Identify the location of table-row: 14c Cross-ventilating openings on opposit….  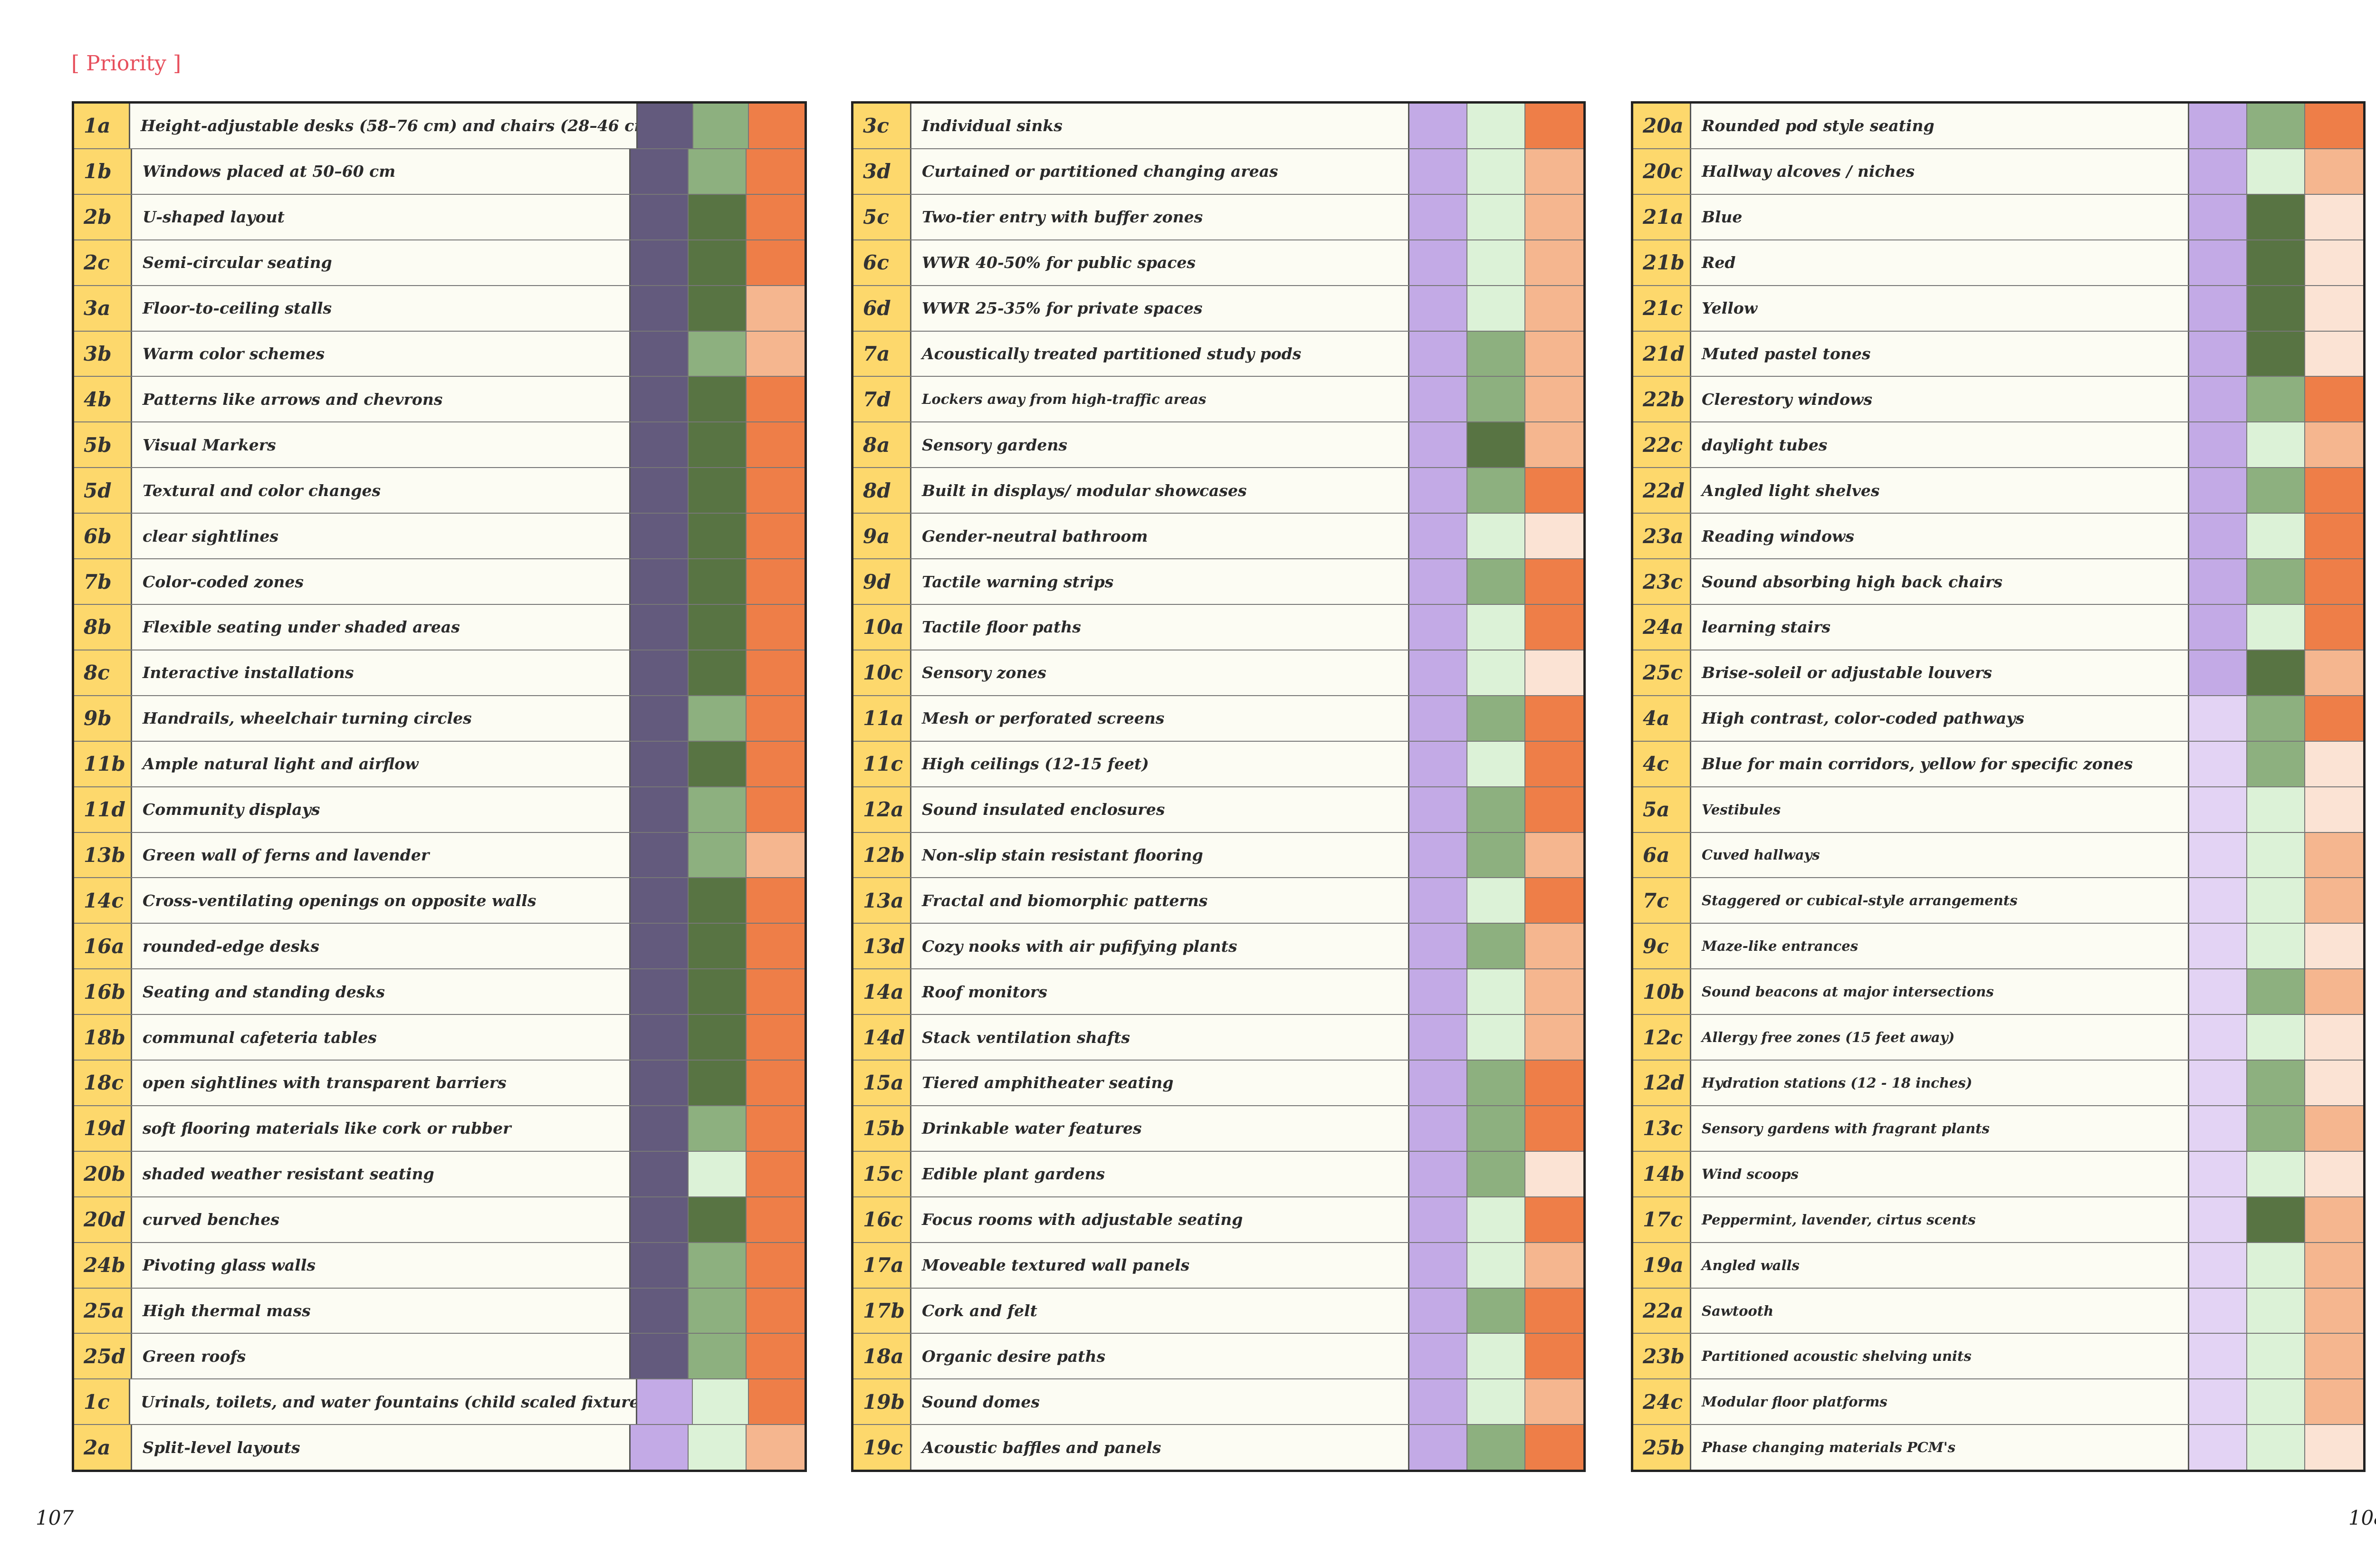
(439, 901).